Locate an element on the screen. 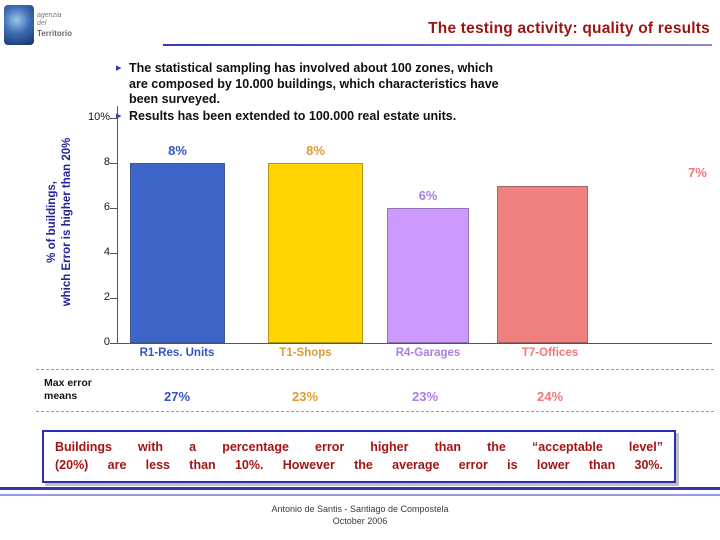 This screenshot has height=540, width=720. max-error-label: Max error means is located at coordinates (68, 390).